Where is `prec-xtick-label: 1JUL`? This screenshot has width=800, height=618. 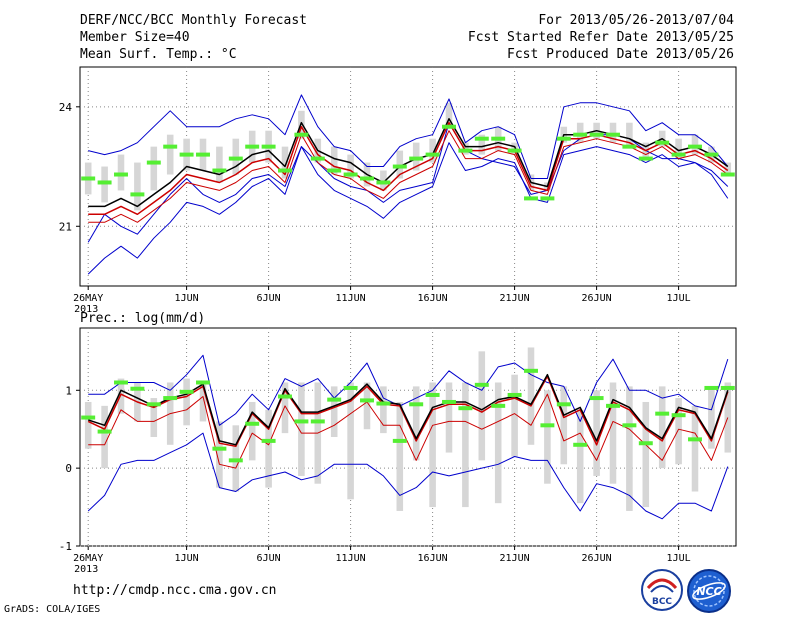
prec-xtick-label: 1JUL is located at coordinates (679, 558).